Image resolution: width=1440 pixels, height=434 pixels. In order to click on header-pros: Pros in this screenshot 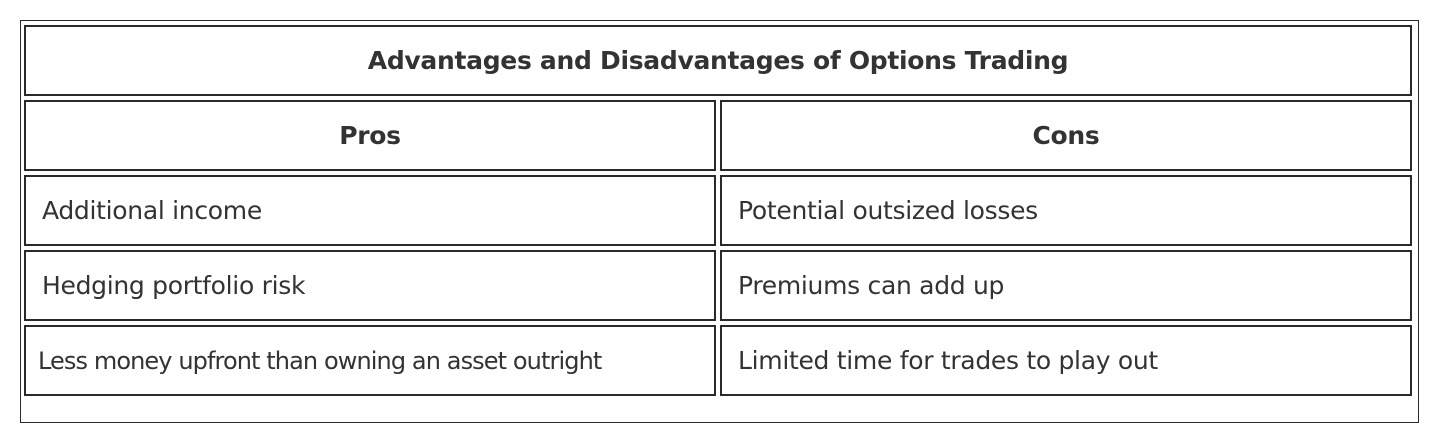, I will do `click(370, 135)`.